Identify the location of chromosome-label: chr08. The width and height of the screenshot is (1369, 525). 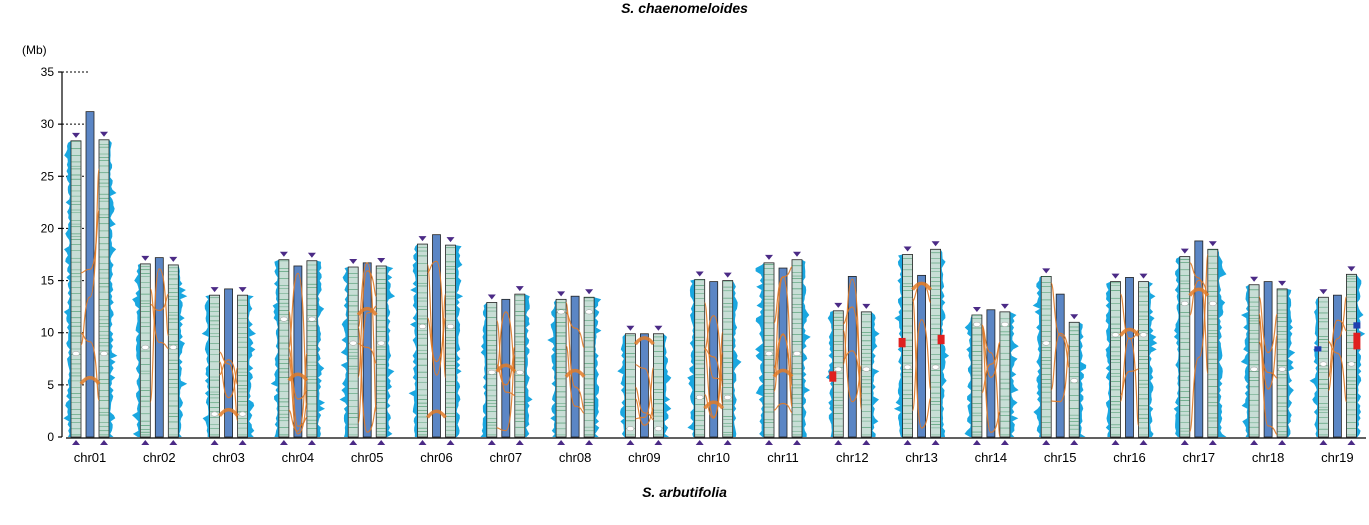
(575, 457).